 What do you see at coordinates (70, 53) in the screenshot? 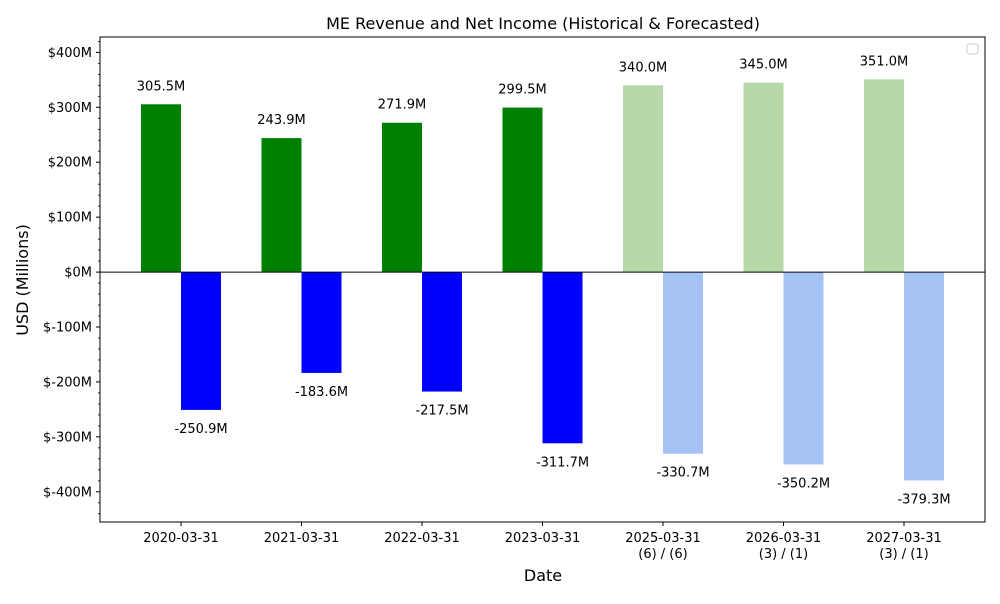
I see `y-tick-label: $400M` at bounding box center [70, 53].